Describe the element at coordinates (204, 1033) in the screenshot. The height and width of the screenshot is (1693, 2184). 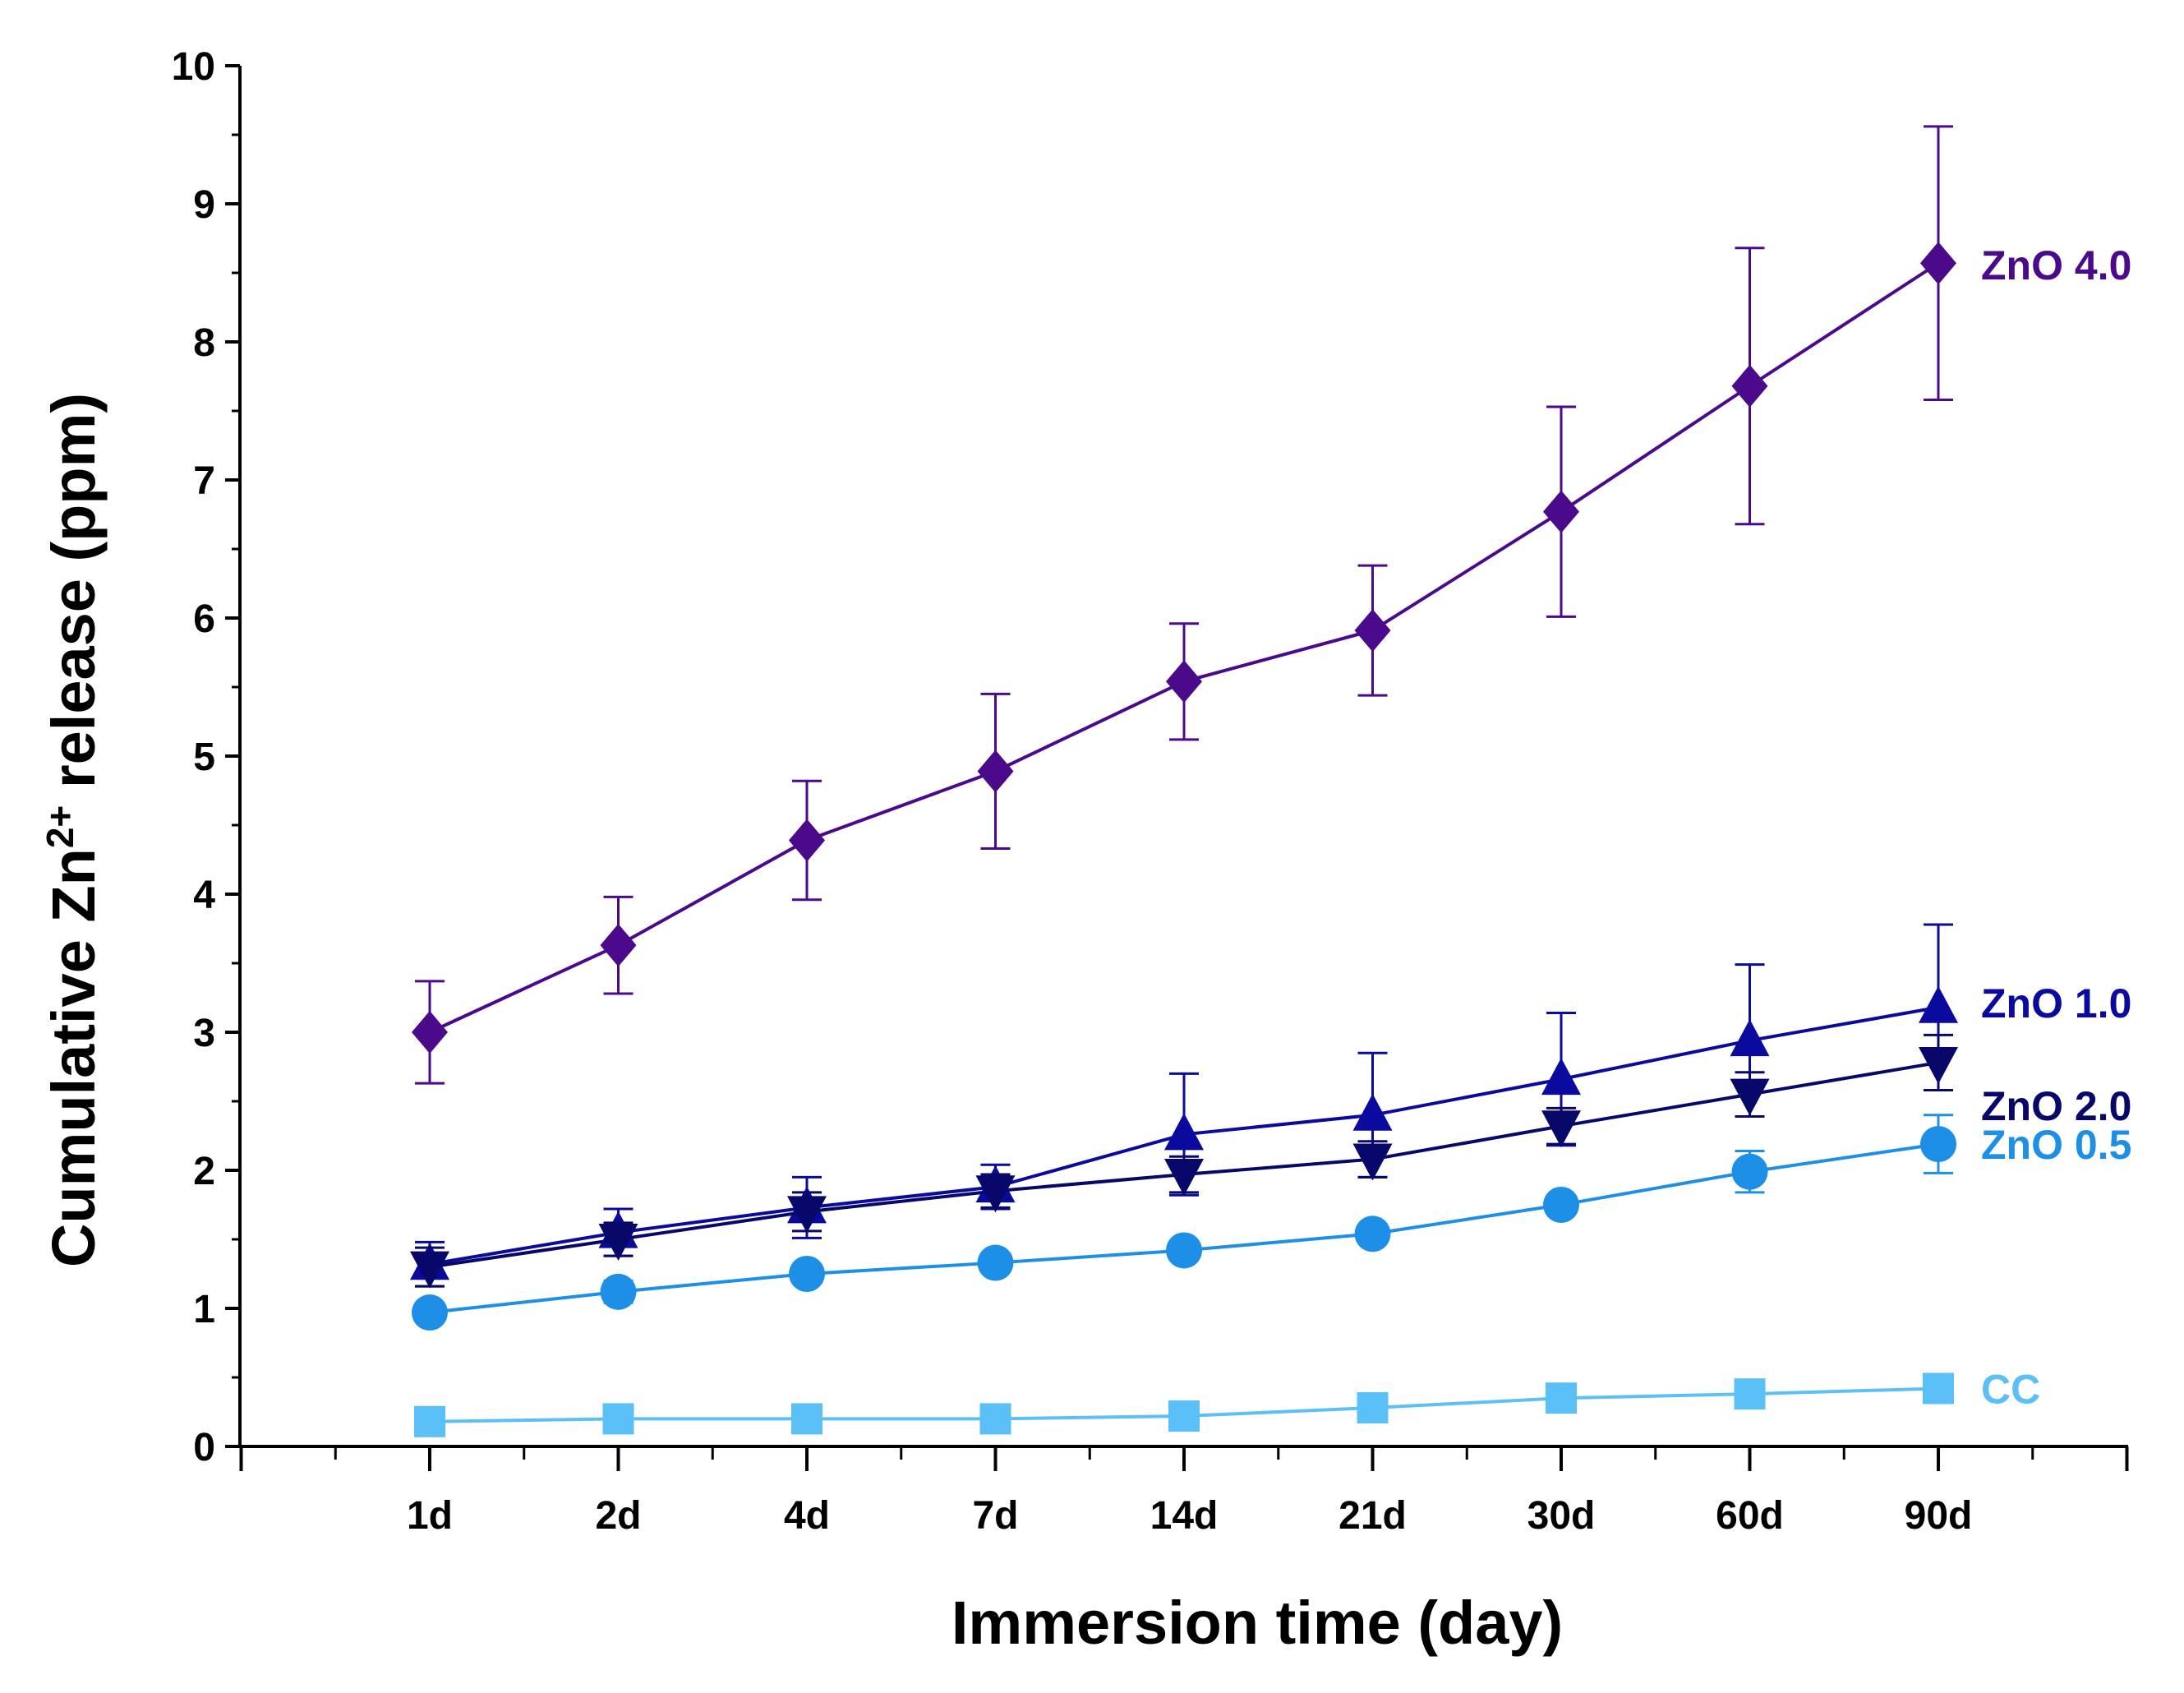
I see `y-tick-label: 3` at that location.